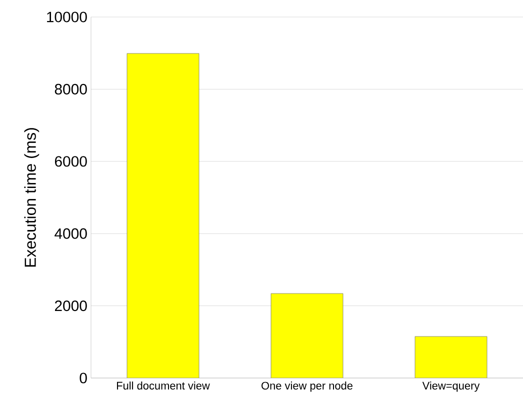 This screenshot has height=401, width=523. What do you see at coordinates (70, 233) in the screenshot?
I see `y-tick-label: 4000` at bounding box center [70, 233].